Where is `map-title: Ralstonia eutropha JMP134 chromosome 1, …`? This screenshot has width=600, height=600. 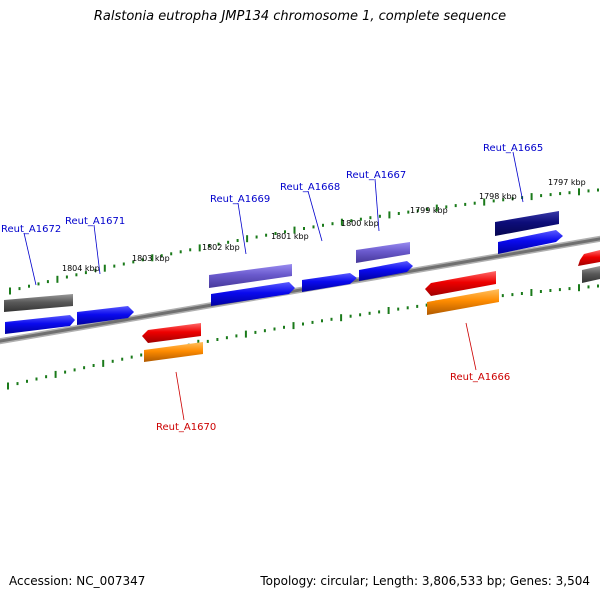 map-title: Ralstonia eutropha JMP134 chromosome 1, … is located at coordinates (300, 16).